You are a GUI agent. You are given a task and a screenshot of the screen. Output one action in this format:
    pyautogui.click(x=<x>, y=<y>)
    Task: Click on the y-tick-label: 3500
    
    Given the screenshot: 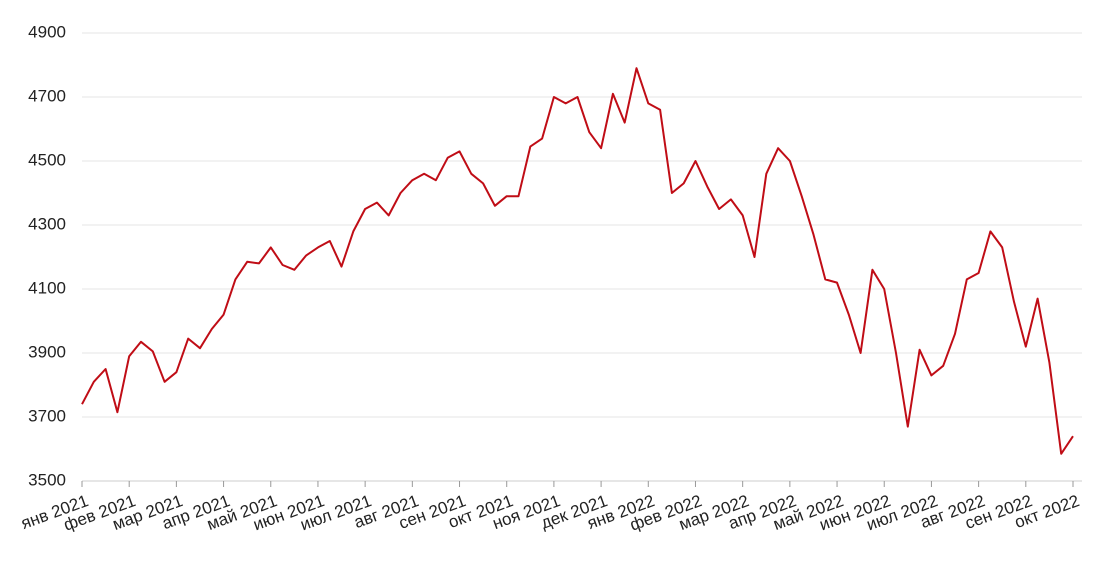 What is the action you would take?
    pyautogui.click(x=47, y=479)
    